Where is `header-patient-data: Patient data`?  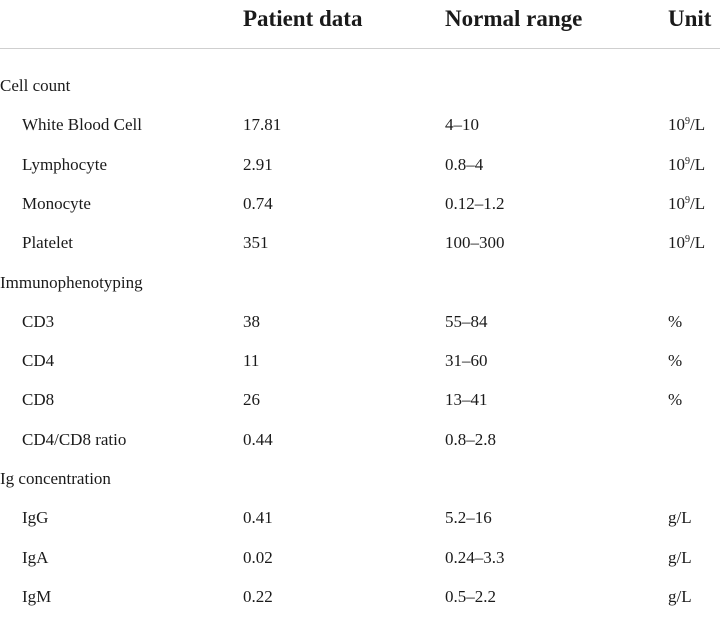 header-patient-data: Patient data is located at coordinates (303, 18).